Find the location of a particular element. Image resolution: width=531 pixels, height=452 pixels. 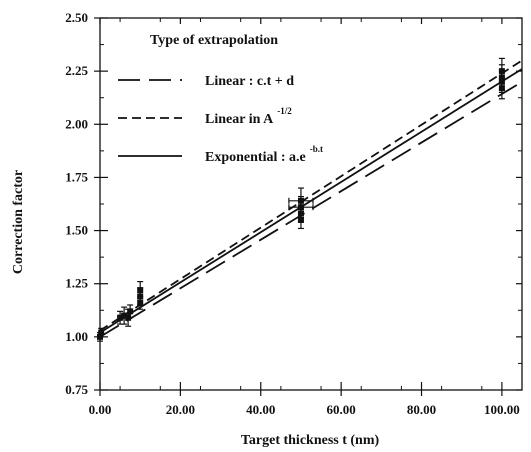

legend-label: Linear : c.t + d is located at coordinates (249, 81).